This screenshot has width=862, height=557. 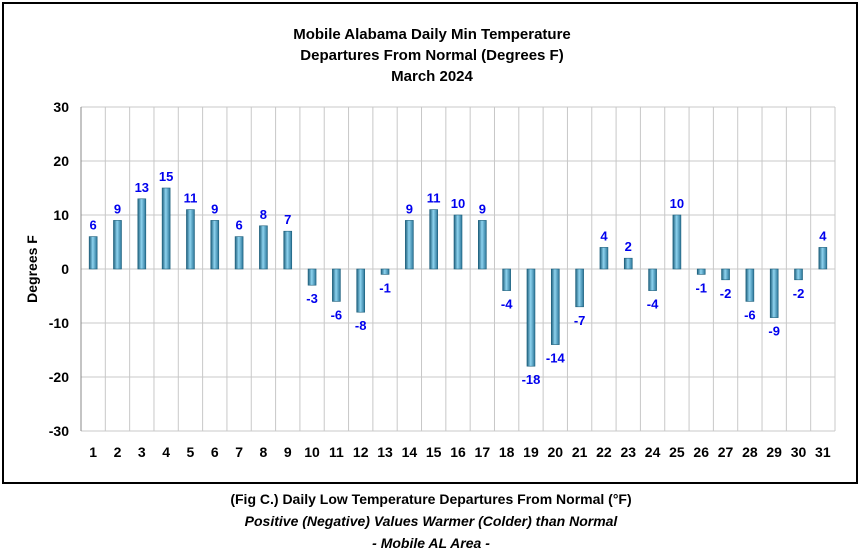 I want to click on x-tick-label: 16, so click(x=458, y=452).